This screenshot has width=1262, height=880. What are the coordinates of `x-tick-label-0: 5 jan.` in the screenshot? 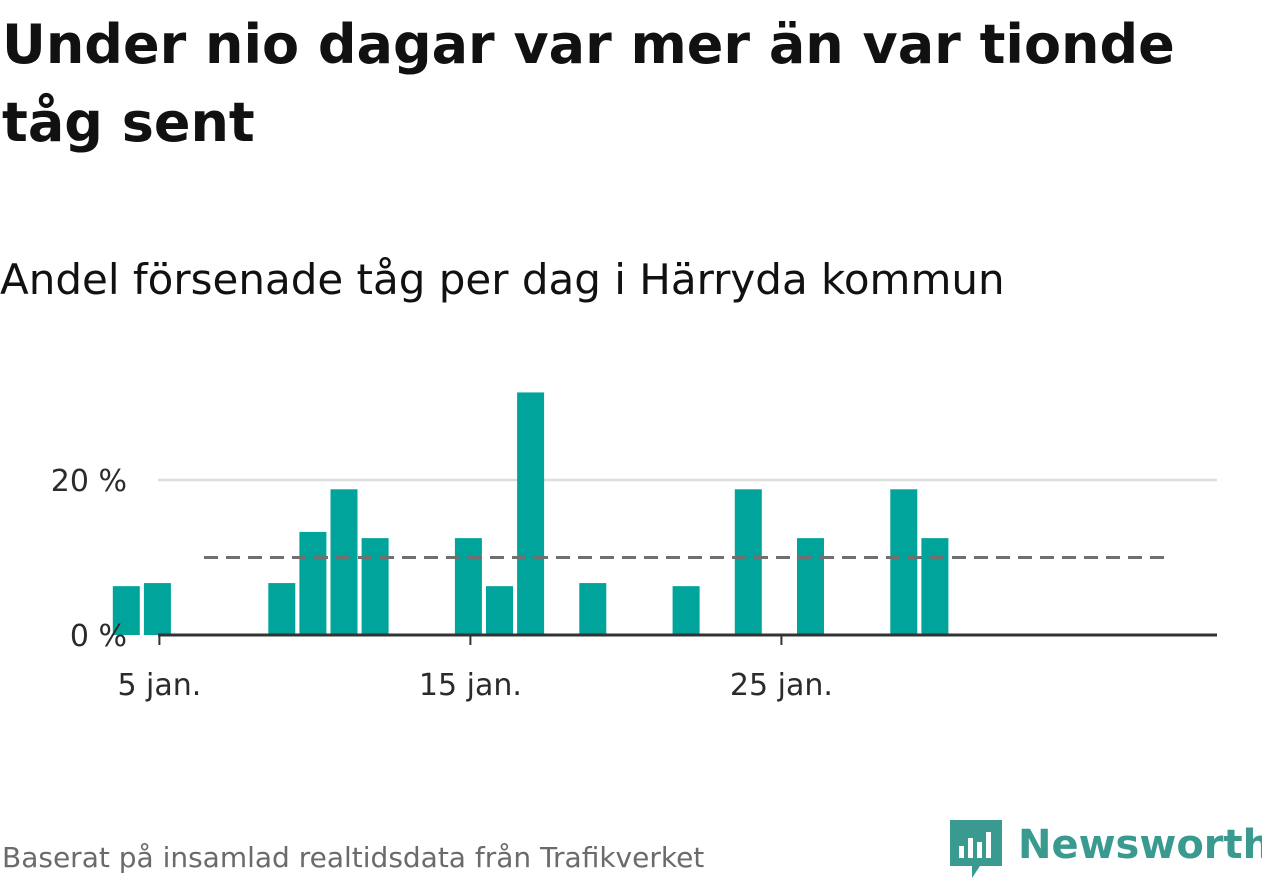 It's located at (159, 685).